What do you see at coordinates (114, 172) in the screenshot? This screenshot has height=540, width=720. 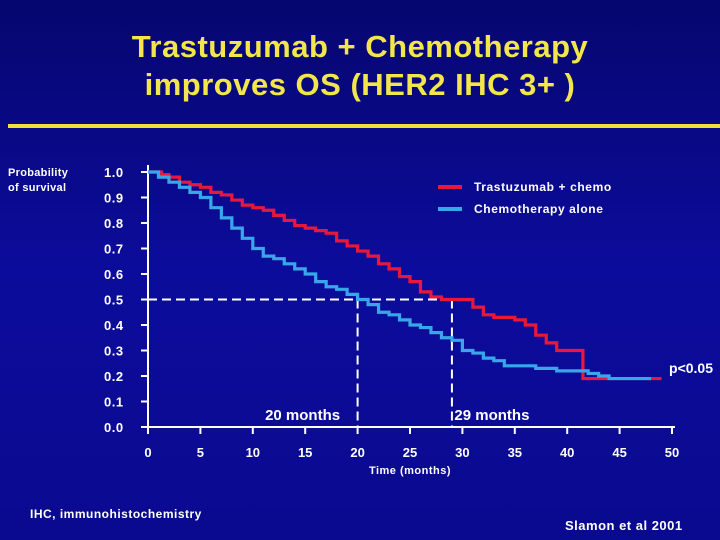 I see `y-tick-label: 1.0` at bounding box center [114, 172].